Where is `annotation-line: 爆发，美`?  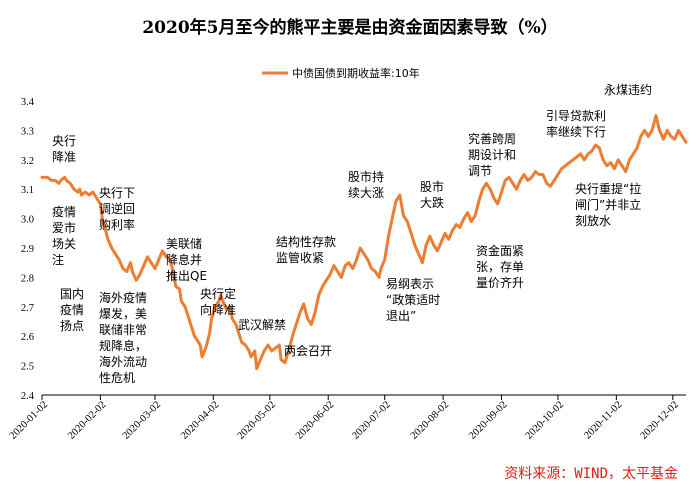 annotation-line: 爆发，美 is located at coordinates (123, 313).